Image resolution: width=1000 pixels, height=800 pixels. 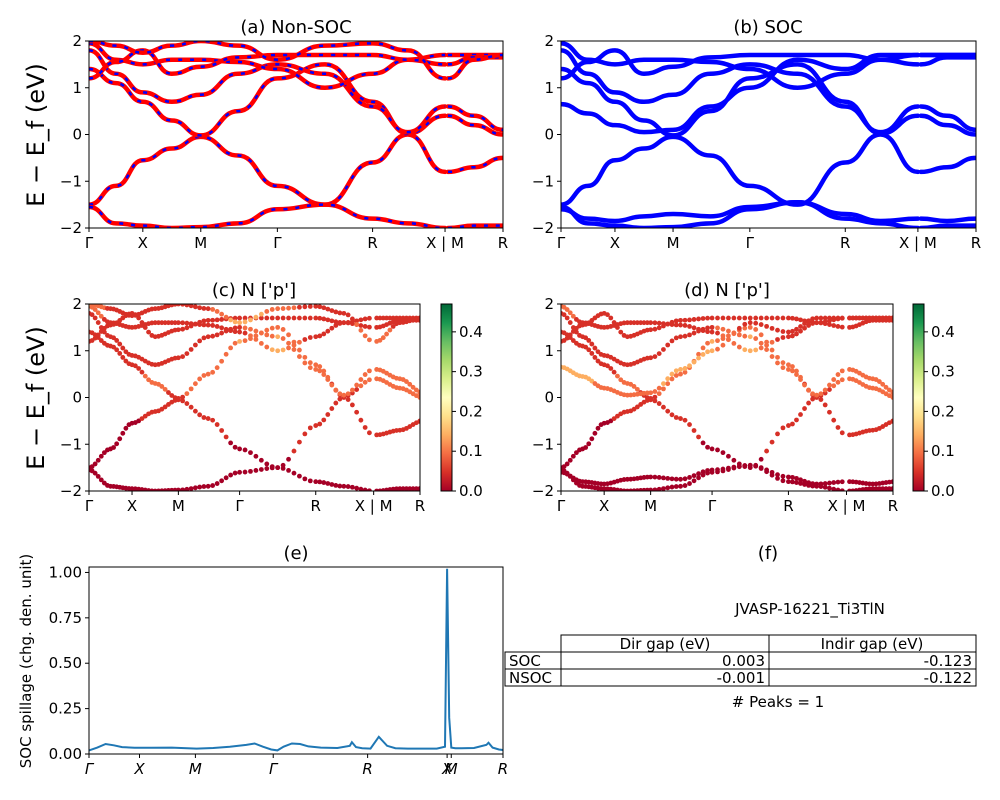 What do you see at coordinates (948, 661) in the screenshot?
I see `table-cell-value: -0.123` at bounding box center [948, 661].